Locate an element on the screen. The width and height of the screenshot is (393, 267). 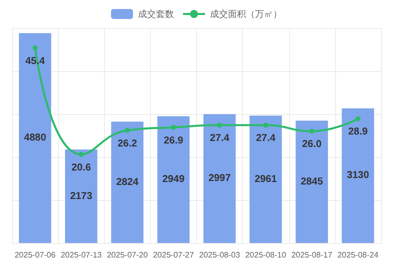
data-label: 26.0 is located at coordinates (312, 144).